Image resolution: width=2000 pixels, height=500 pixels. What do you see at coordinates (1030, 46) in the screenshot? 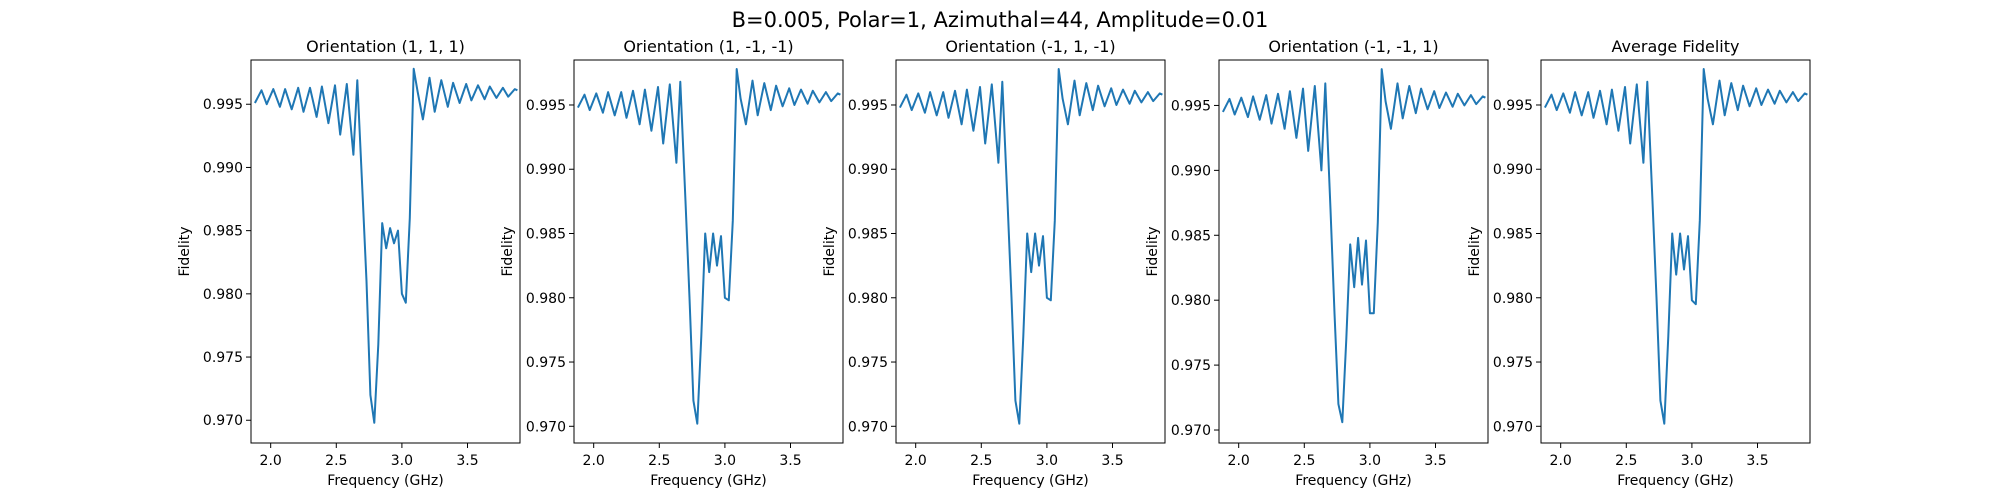
I see `panel-title: Orientation (-1, 1, -1)` at bounding box center [1030, 46].